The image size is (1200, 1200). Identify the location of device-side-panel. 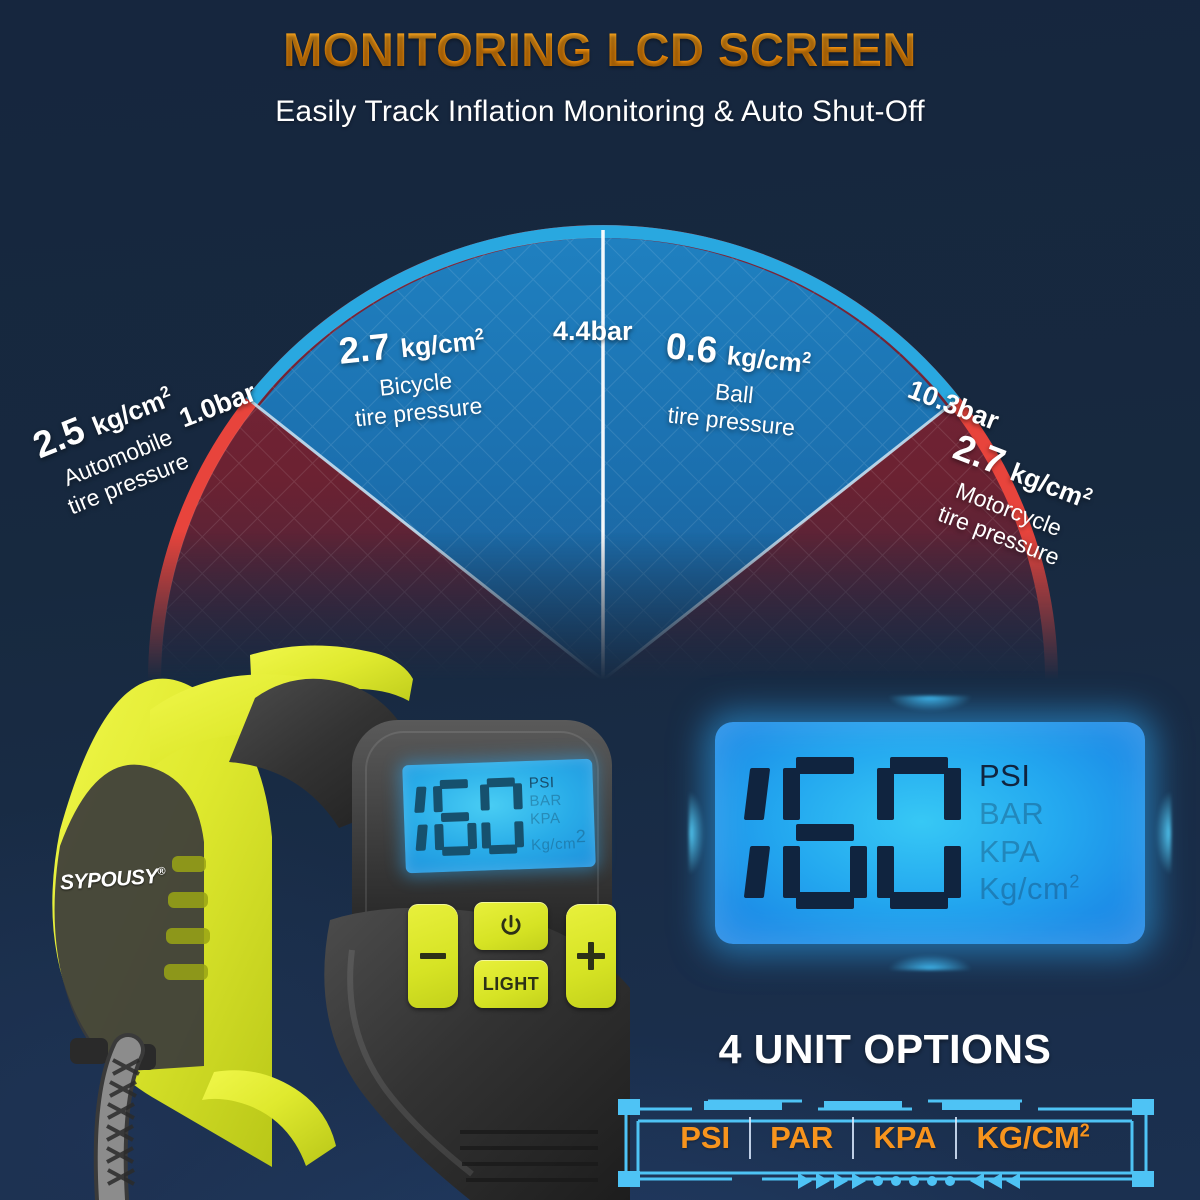
(129, 918).